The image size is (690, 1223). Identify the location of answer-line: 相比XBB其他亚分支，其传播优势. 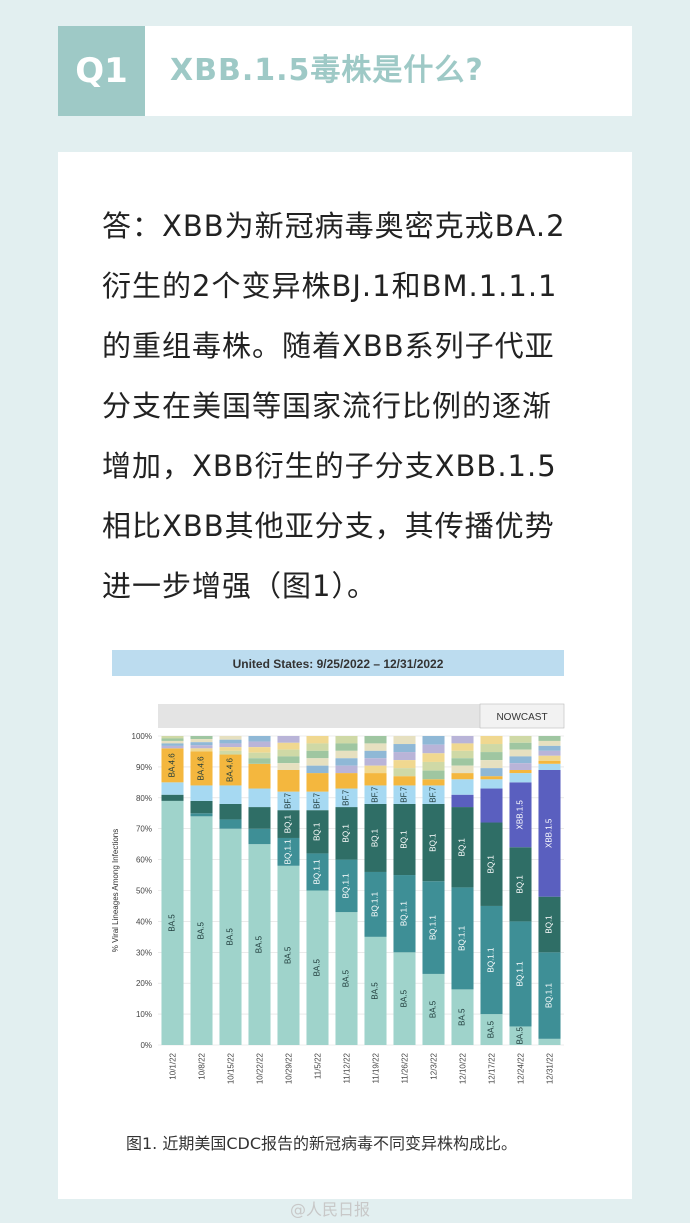
(328, 526).